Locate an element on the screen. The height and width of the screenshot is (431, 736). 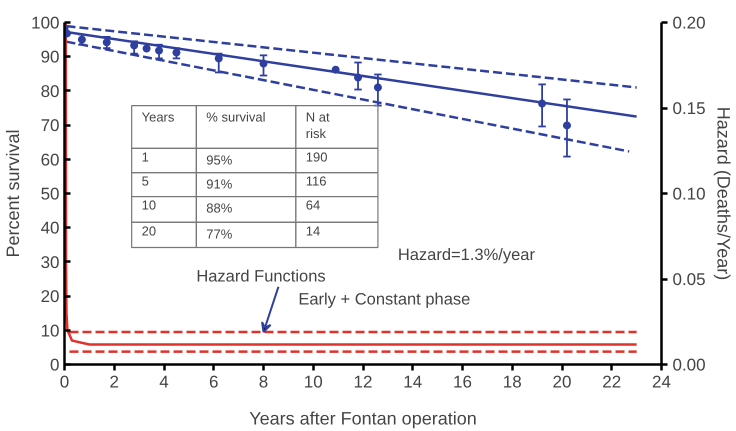
annotation: 77% is located at coordinates (219, 234).